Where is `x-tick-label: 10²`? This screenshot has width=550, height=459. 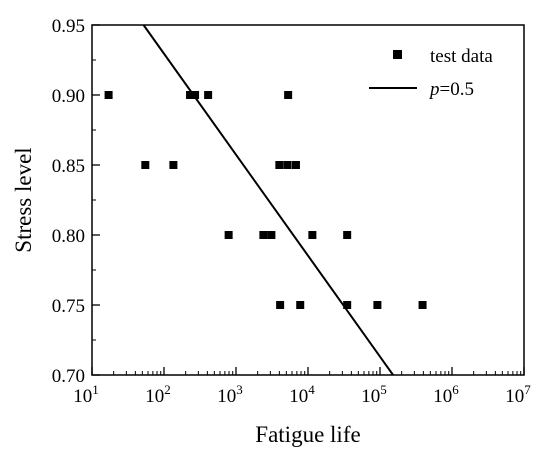
x-tick-label: 10² is located at coordinates (158, 394).